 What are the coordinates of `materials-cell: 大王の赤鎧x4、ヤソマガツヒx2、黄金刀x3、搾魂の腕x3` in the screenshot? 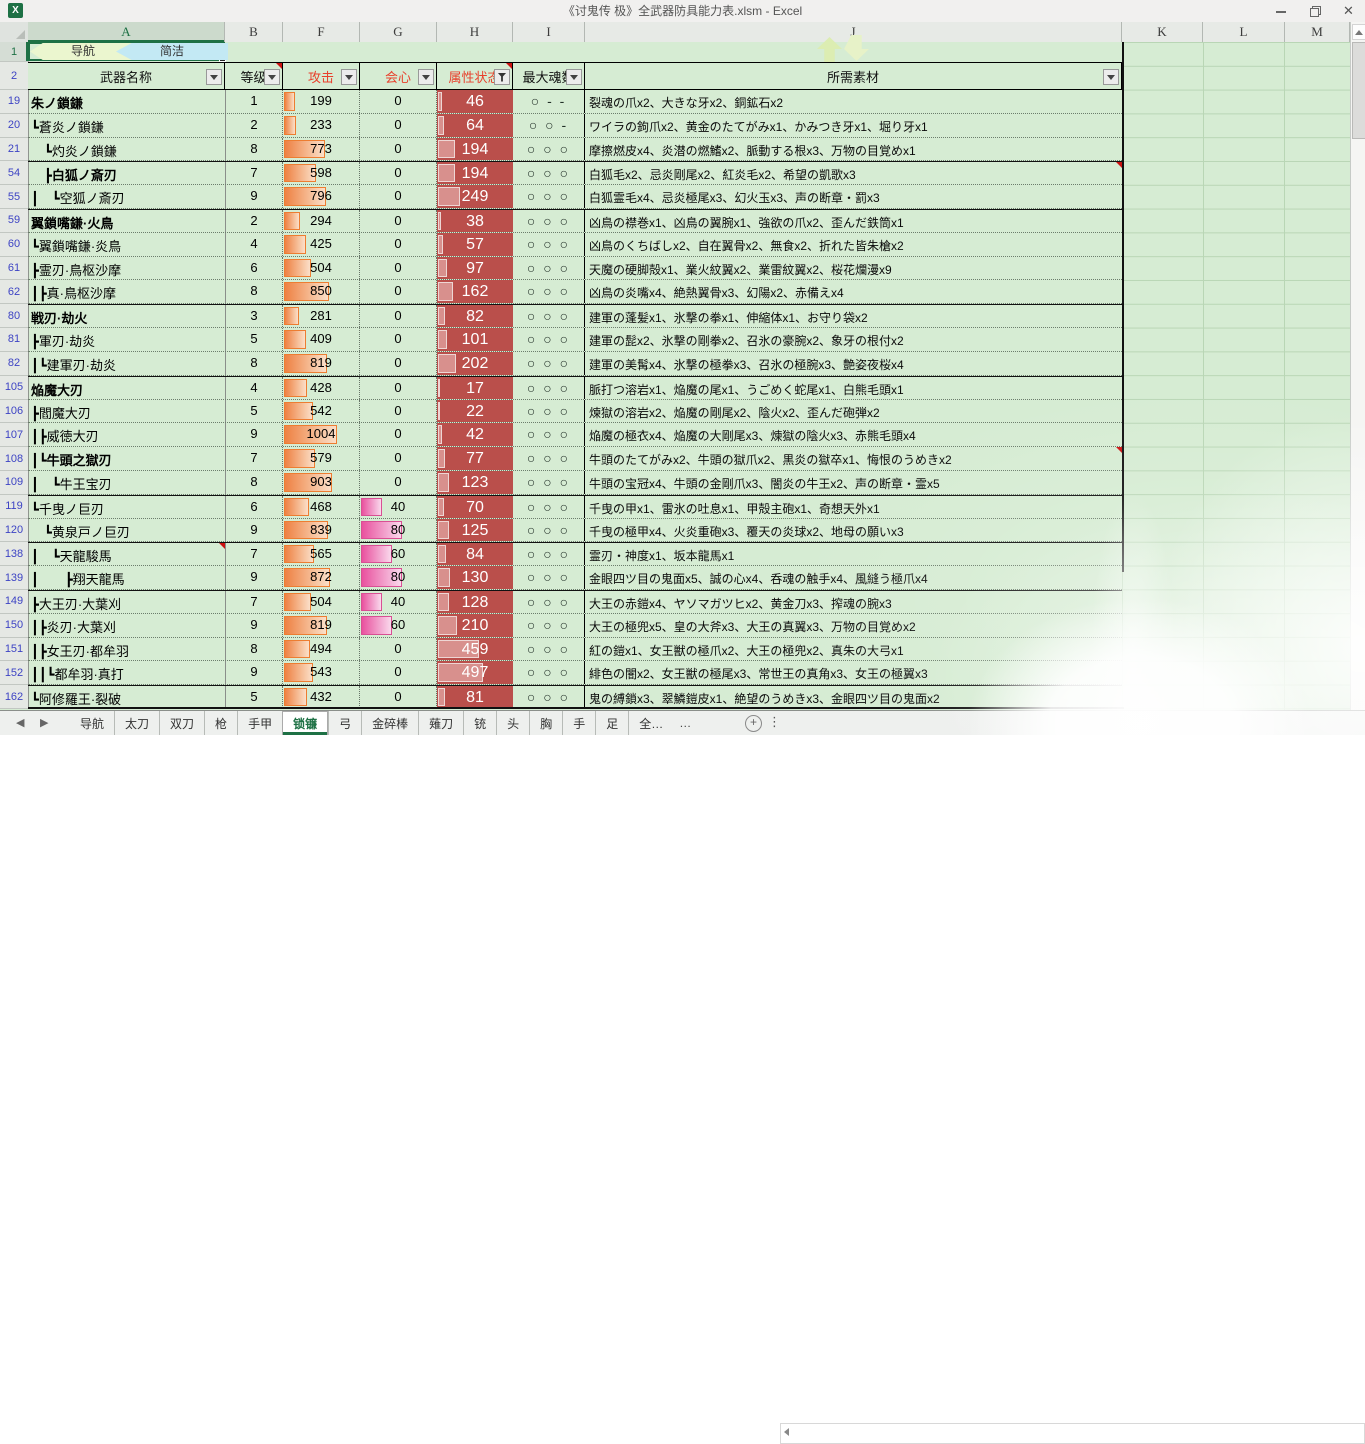 It's located at (740, 604).